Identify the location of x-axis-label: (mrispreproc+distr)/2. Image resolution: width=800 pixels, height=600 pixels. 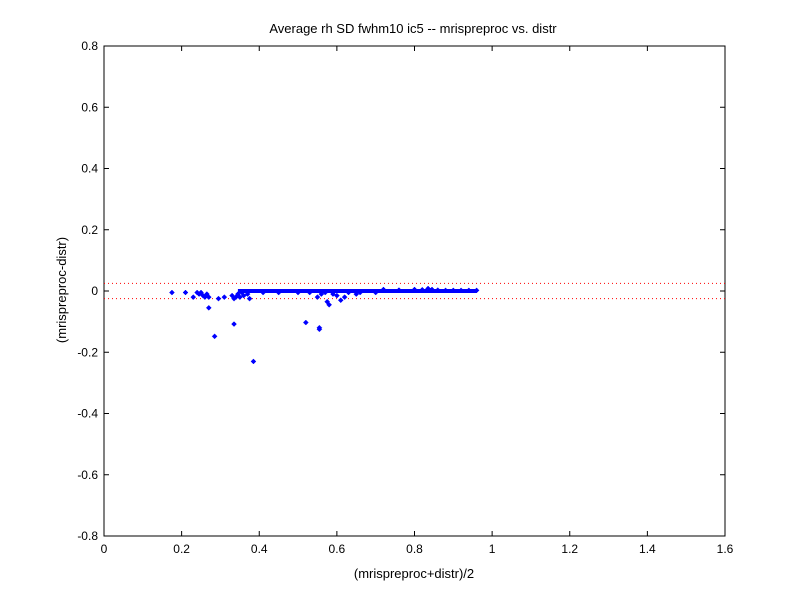
(414, 573).